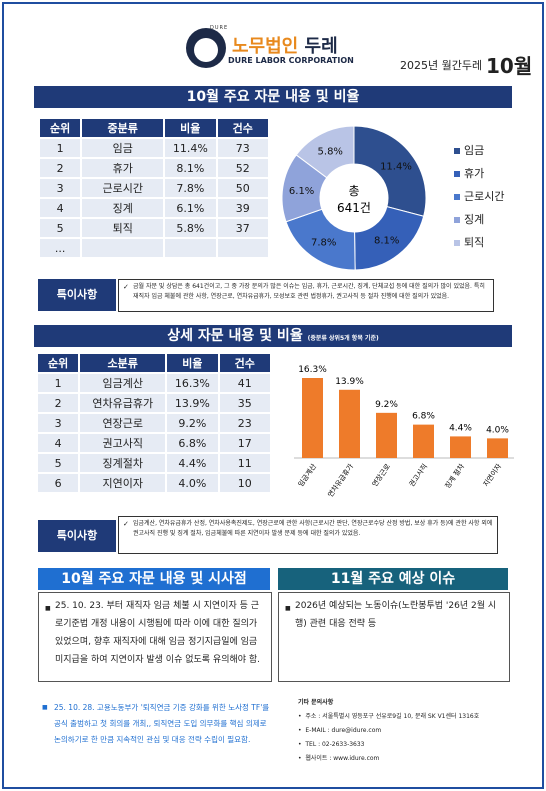  Describe the element at coordinates (192, 463) in the screenshot. I see `table-cell: 4.4%` at that location.